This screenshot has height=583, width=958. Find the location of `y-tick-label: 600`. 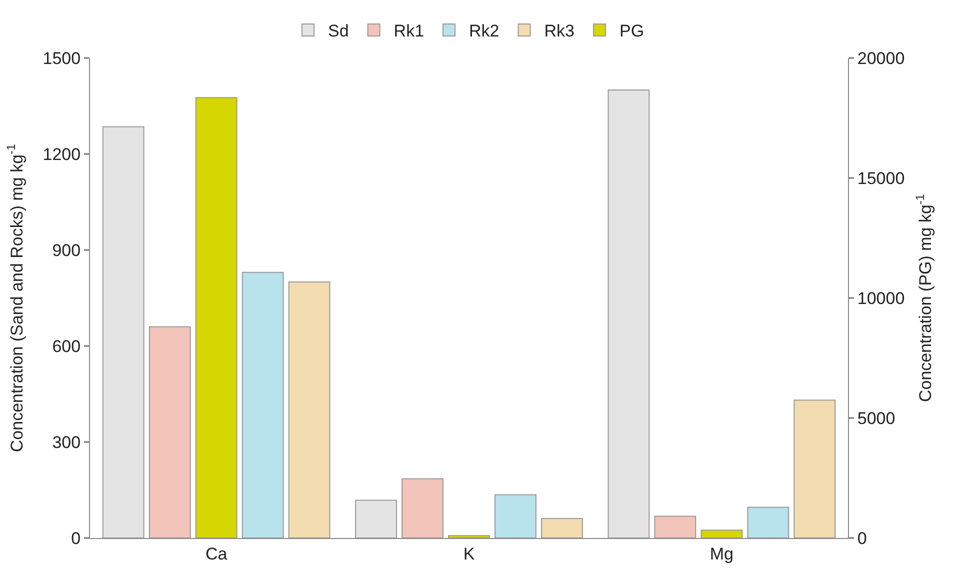

y-tick-label: 600 is located at coordinates (66, 346).